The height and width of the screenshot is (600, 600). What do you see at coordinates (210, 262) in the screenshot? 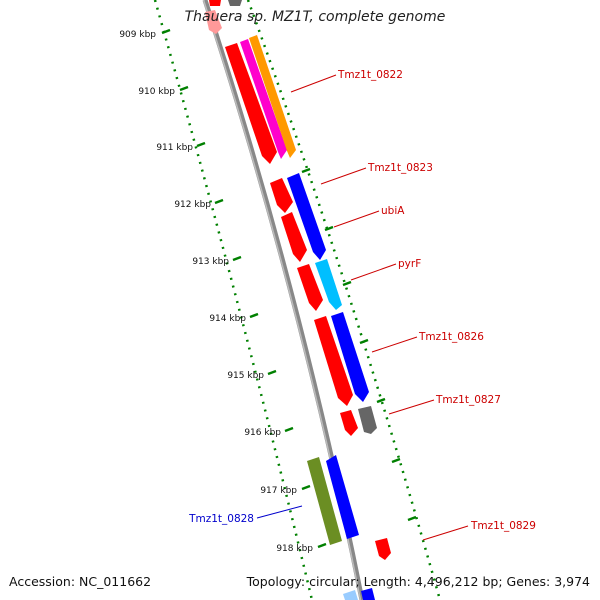
I see `scale-label-913: 913 kbp` at bounding box center [210, 262].